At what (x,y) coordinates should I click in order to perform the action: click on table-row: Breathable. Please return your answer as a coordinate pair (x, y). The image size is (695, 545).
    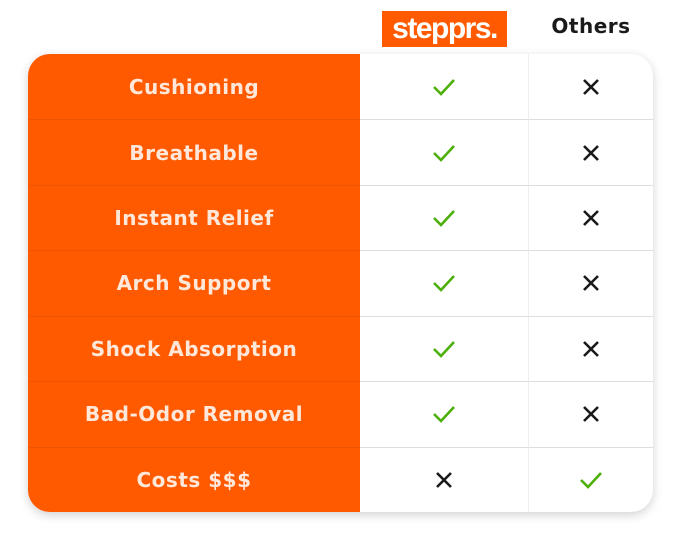
    Looking at the image, I should click on (340, 152).